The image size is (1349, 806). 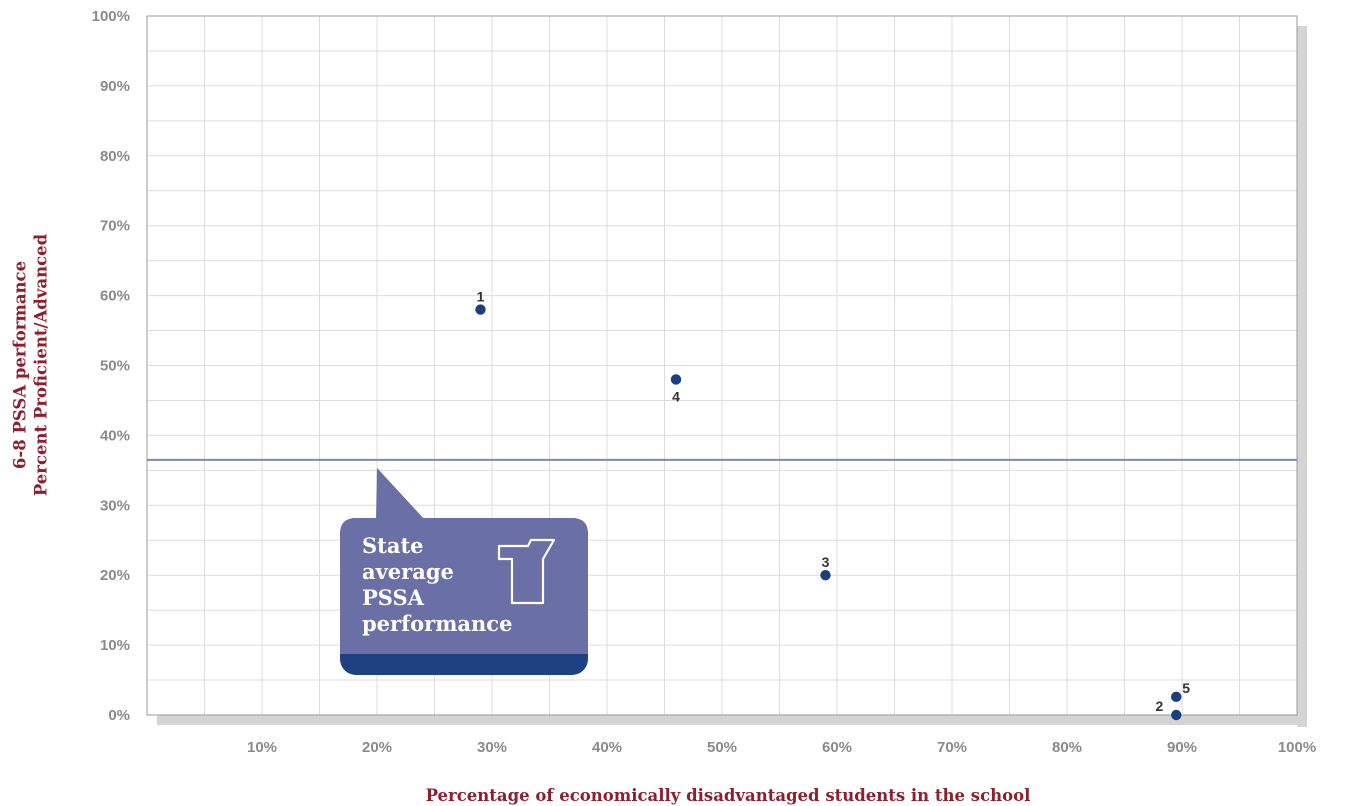 What do you see at coordinates (437, 623) in the screenshot?
I see `callout-text-line: performance` at bounding box center [437, 623].